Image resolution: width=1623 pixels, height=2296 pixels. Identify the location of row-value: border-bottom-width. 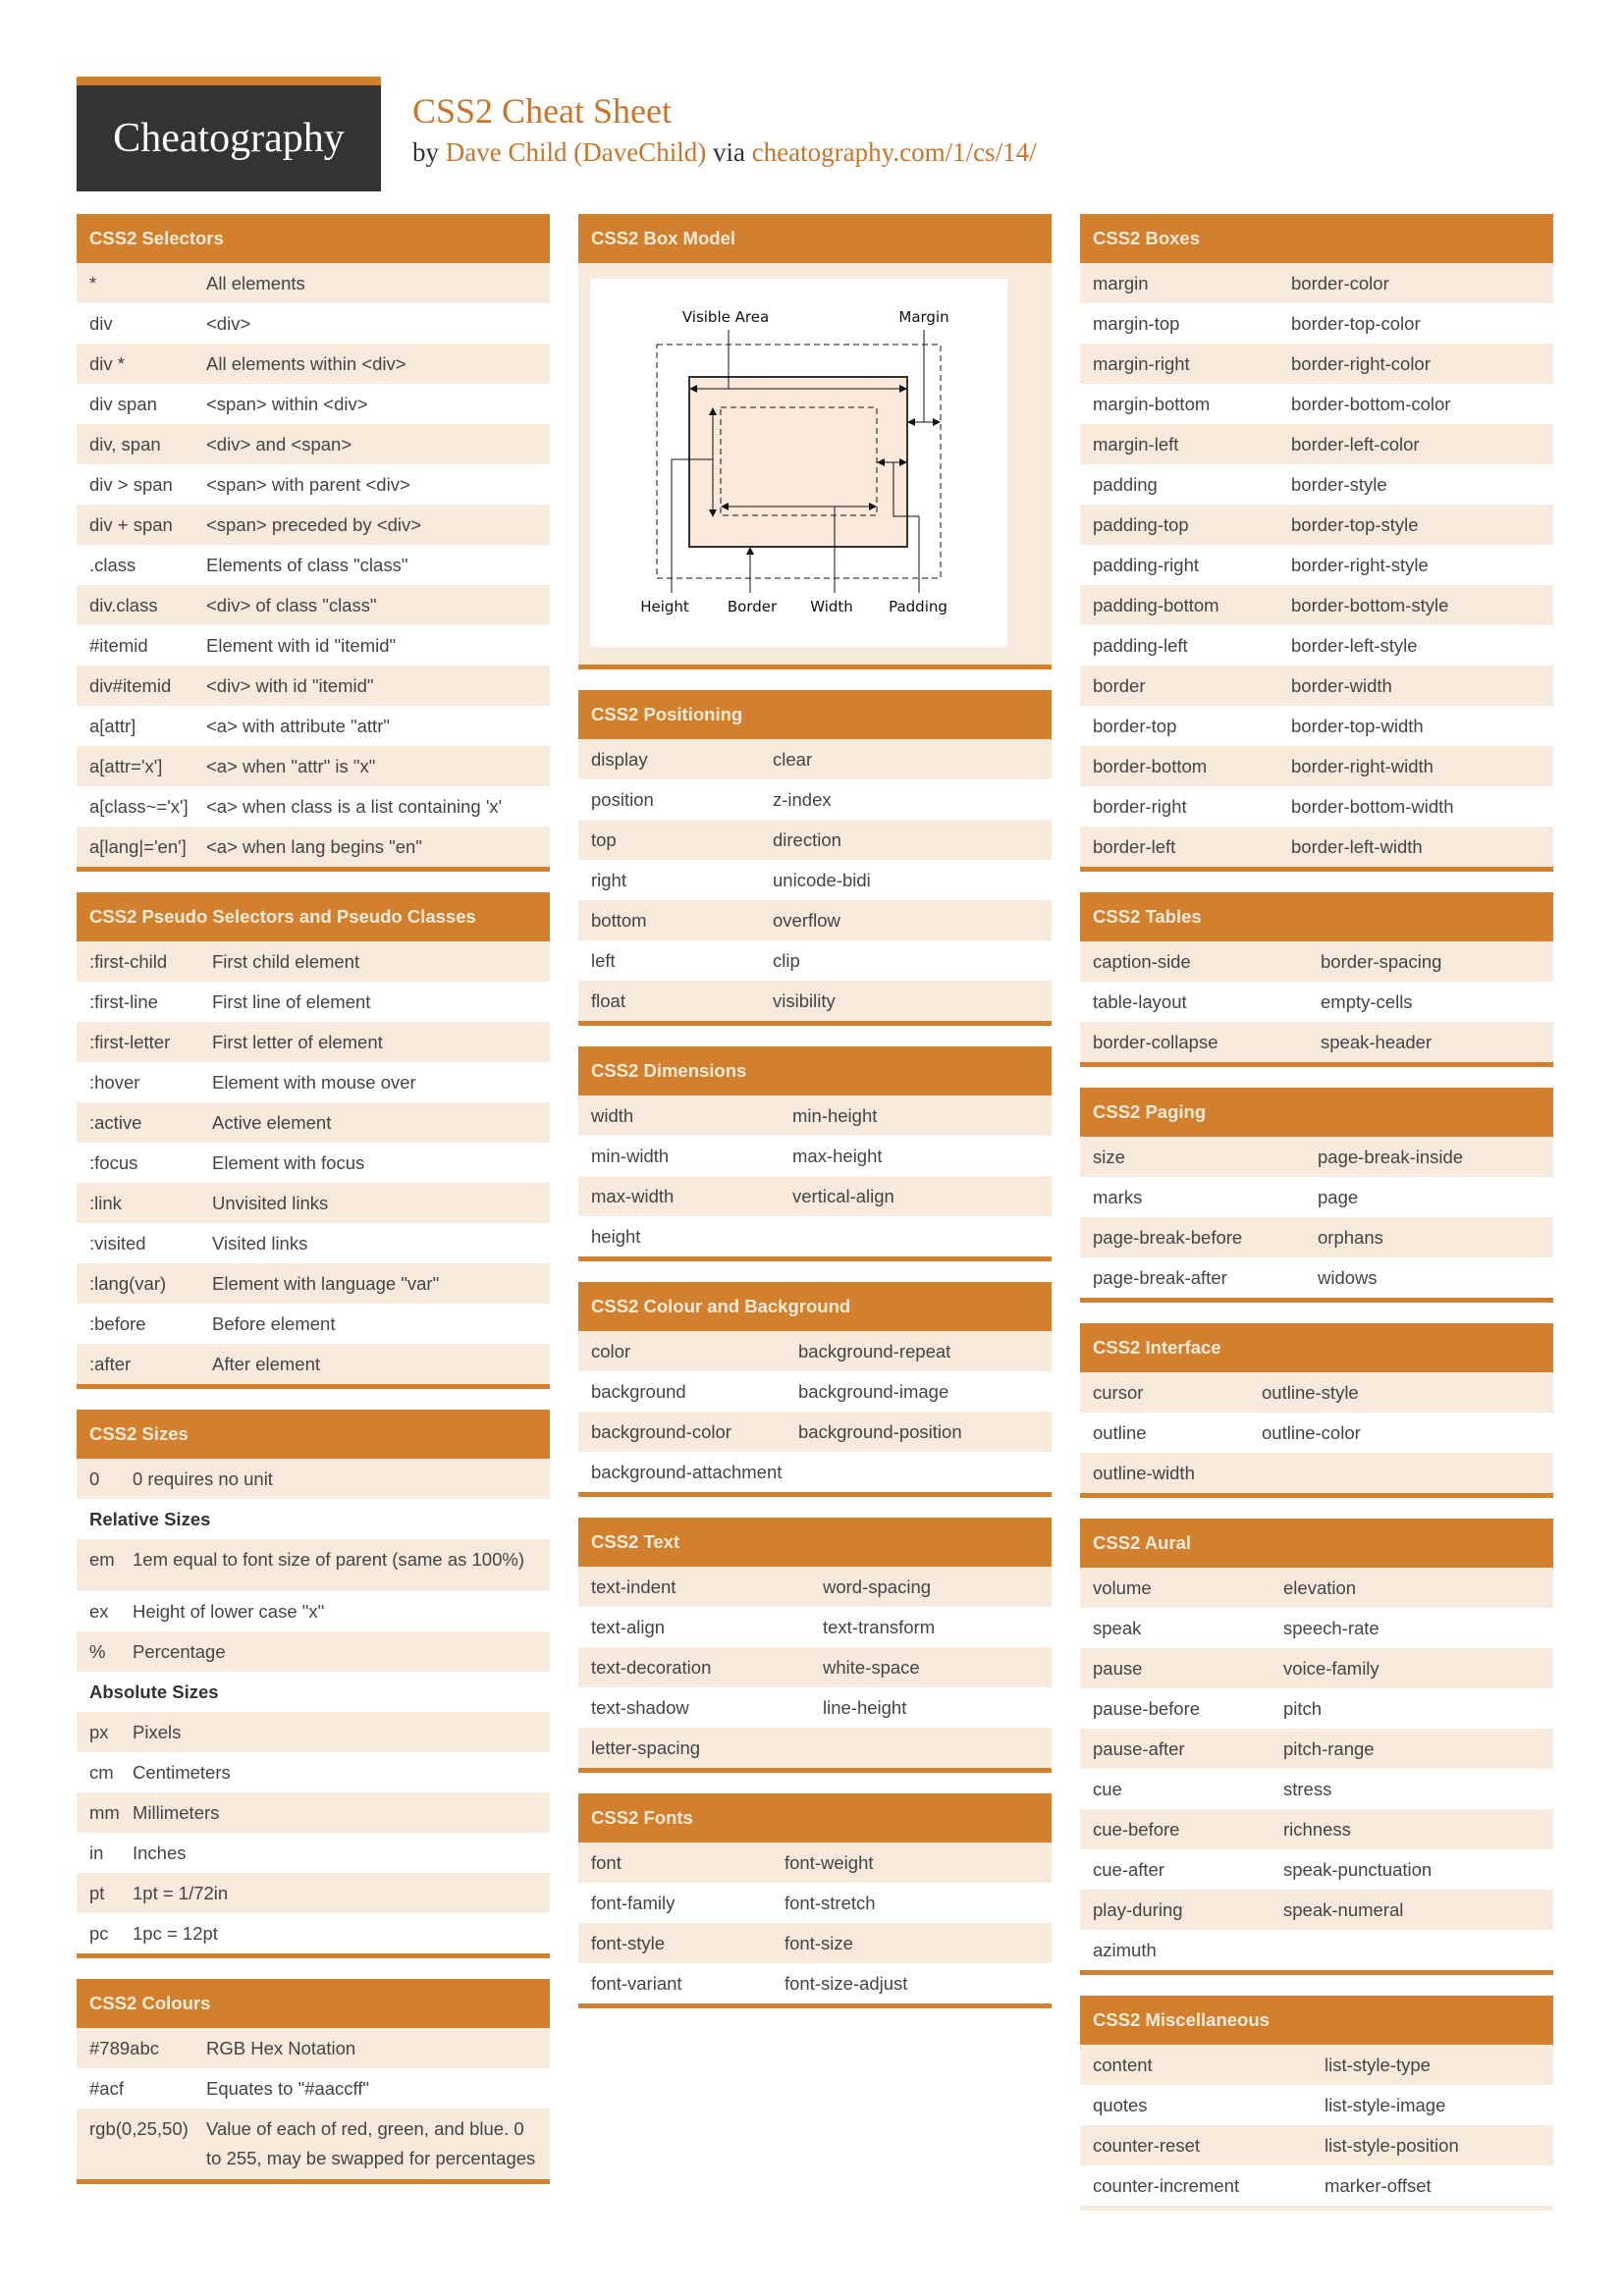
(1372, 806).